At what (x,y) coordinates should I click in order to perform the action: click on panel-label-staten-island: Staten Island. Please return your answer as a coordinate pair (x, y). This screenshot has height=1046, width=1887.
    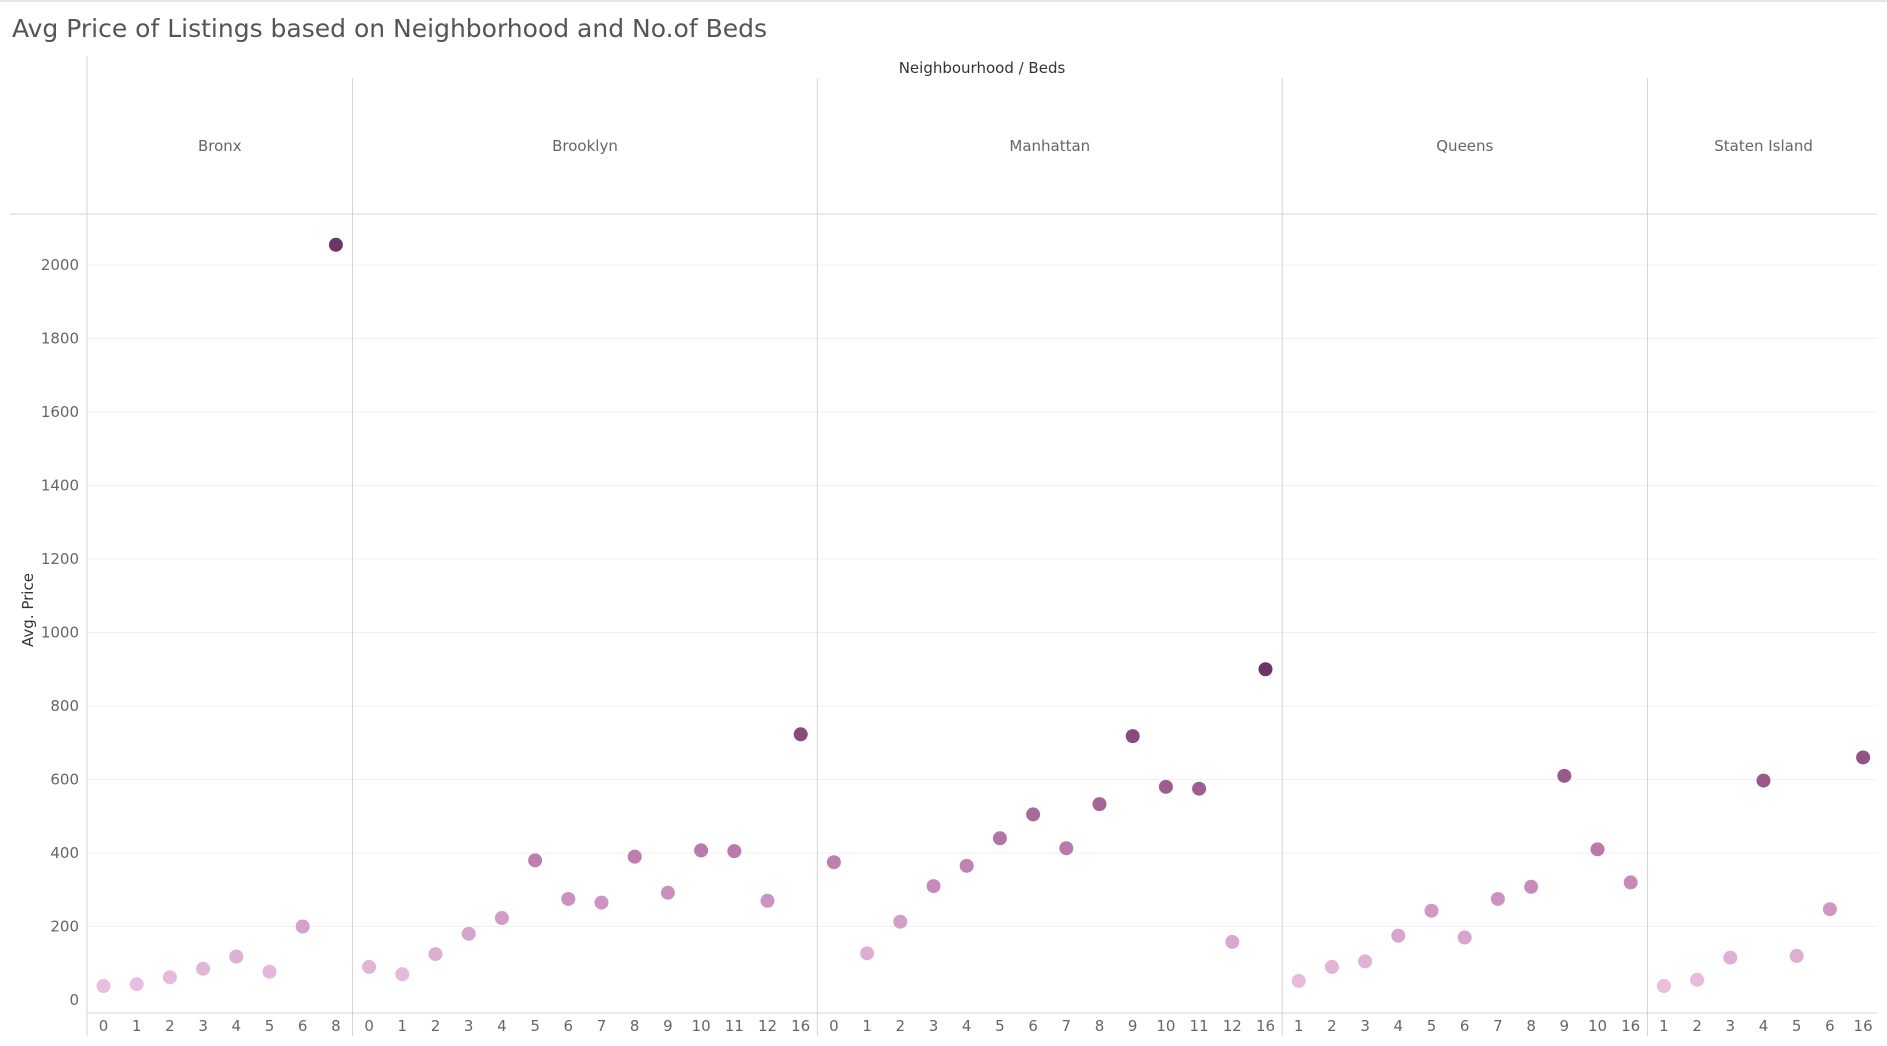
    Looking at the image, I should click on (1763, 146).